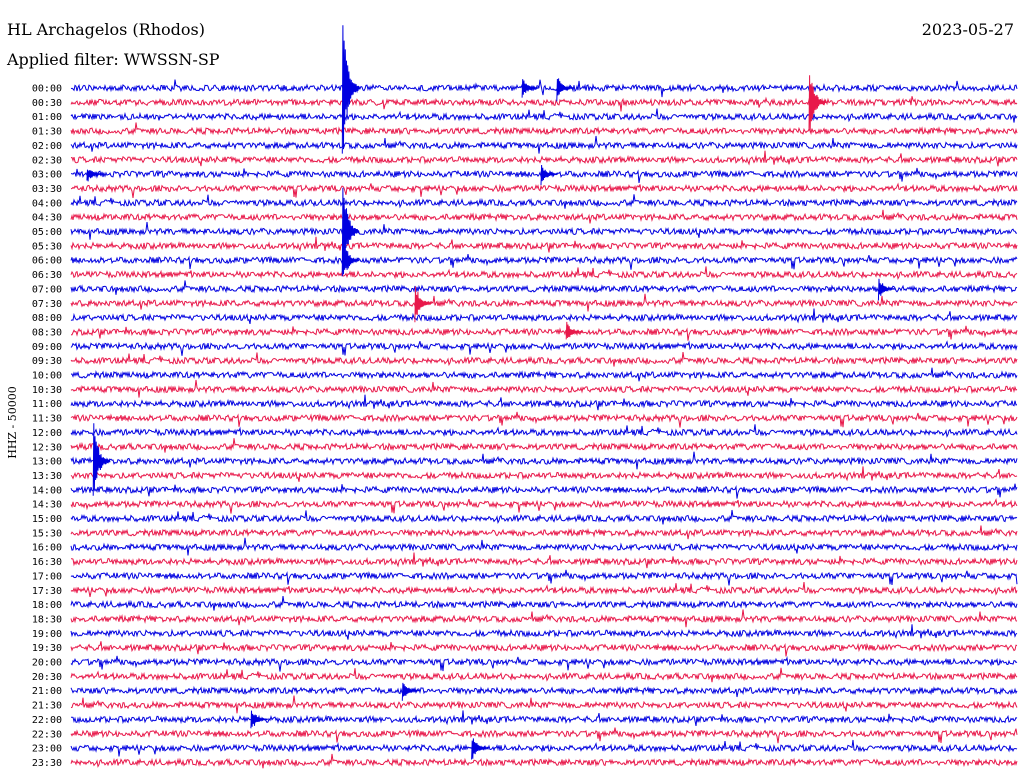  Describe the element at coordinates (47, 591) in the screenshot. I see `row-label: 17:30` at that location.